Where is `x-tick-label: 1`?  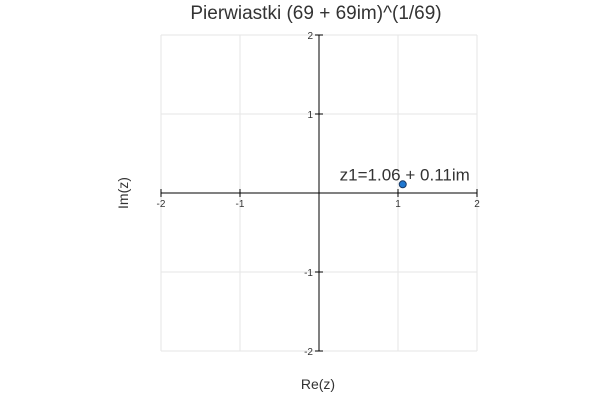
x-tick-label: 1 is located at coordinates (398, 204).